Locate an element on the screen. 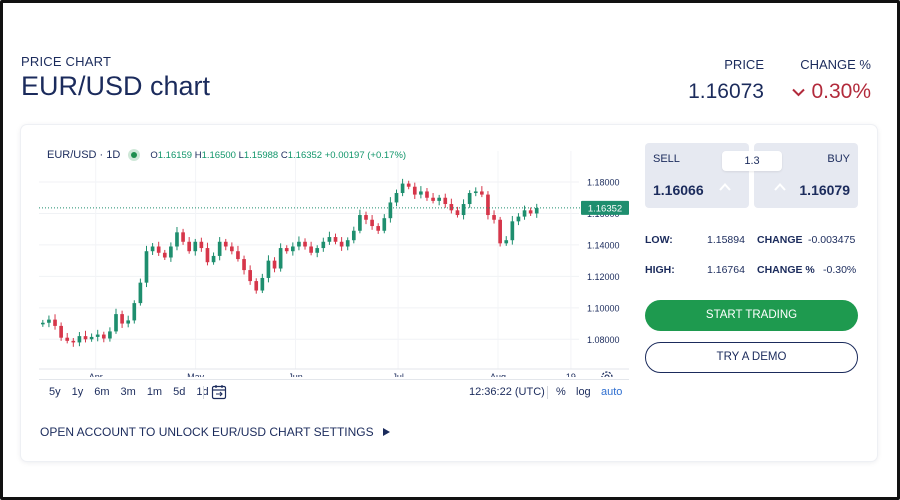 The image size is (900, 500). buy-price: 1.16079 is located at coordinates (824, 190).